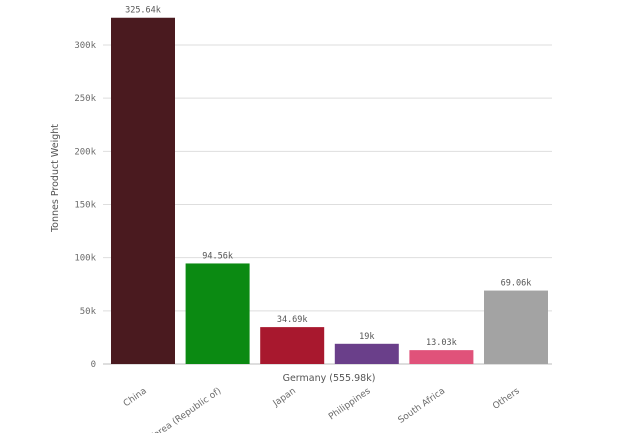 This screenshot has height=437, width=634. What do you see at coordinates (506, 399) in the screenshot?
I see `x-tick-label: Others` at bounding box center [506, 399].